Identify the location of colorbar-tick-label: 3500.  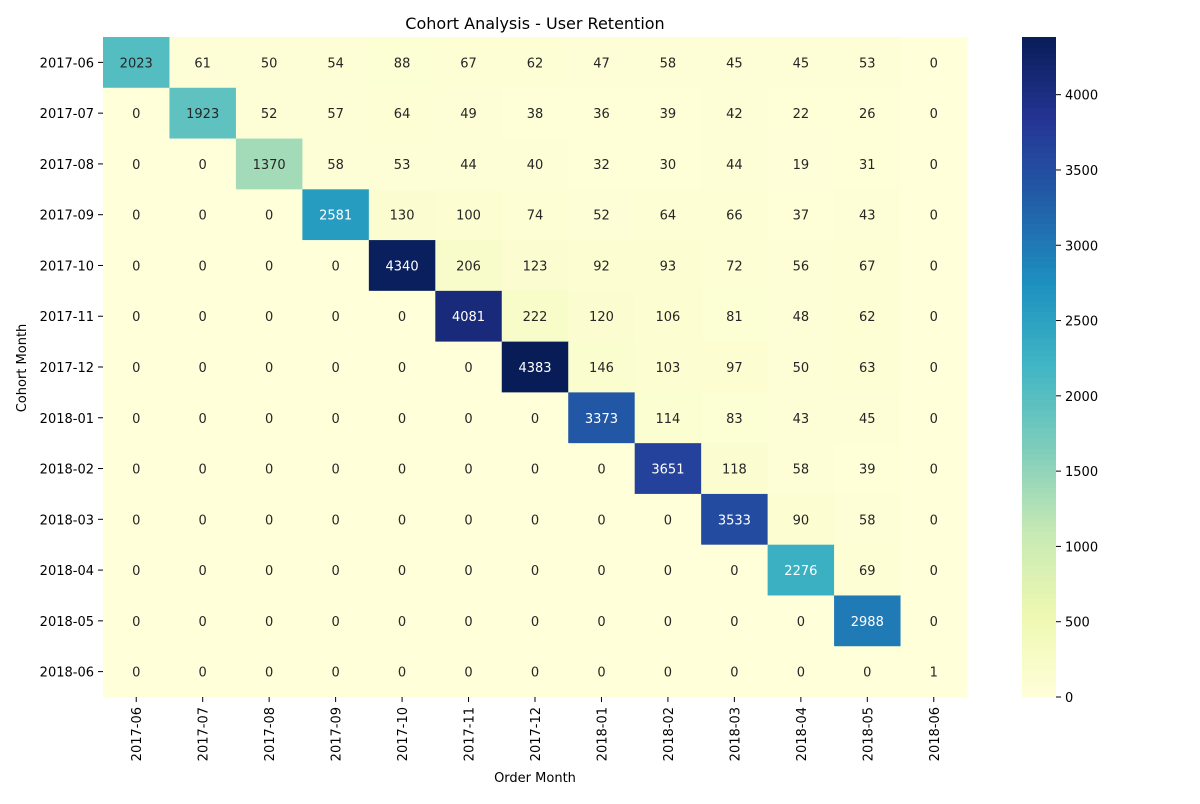
(1081, 171).